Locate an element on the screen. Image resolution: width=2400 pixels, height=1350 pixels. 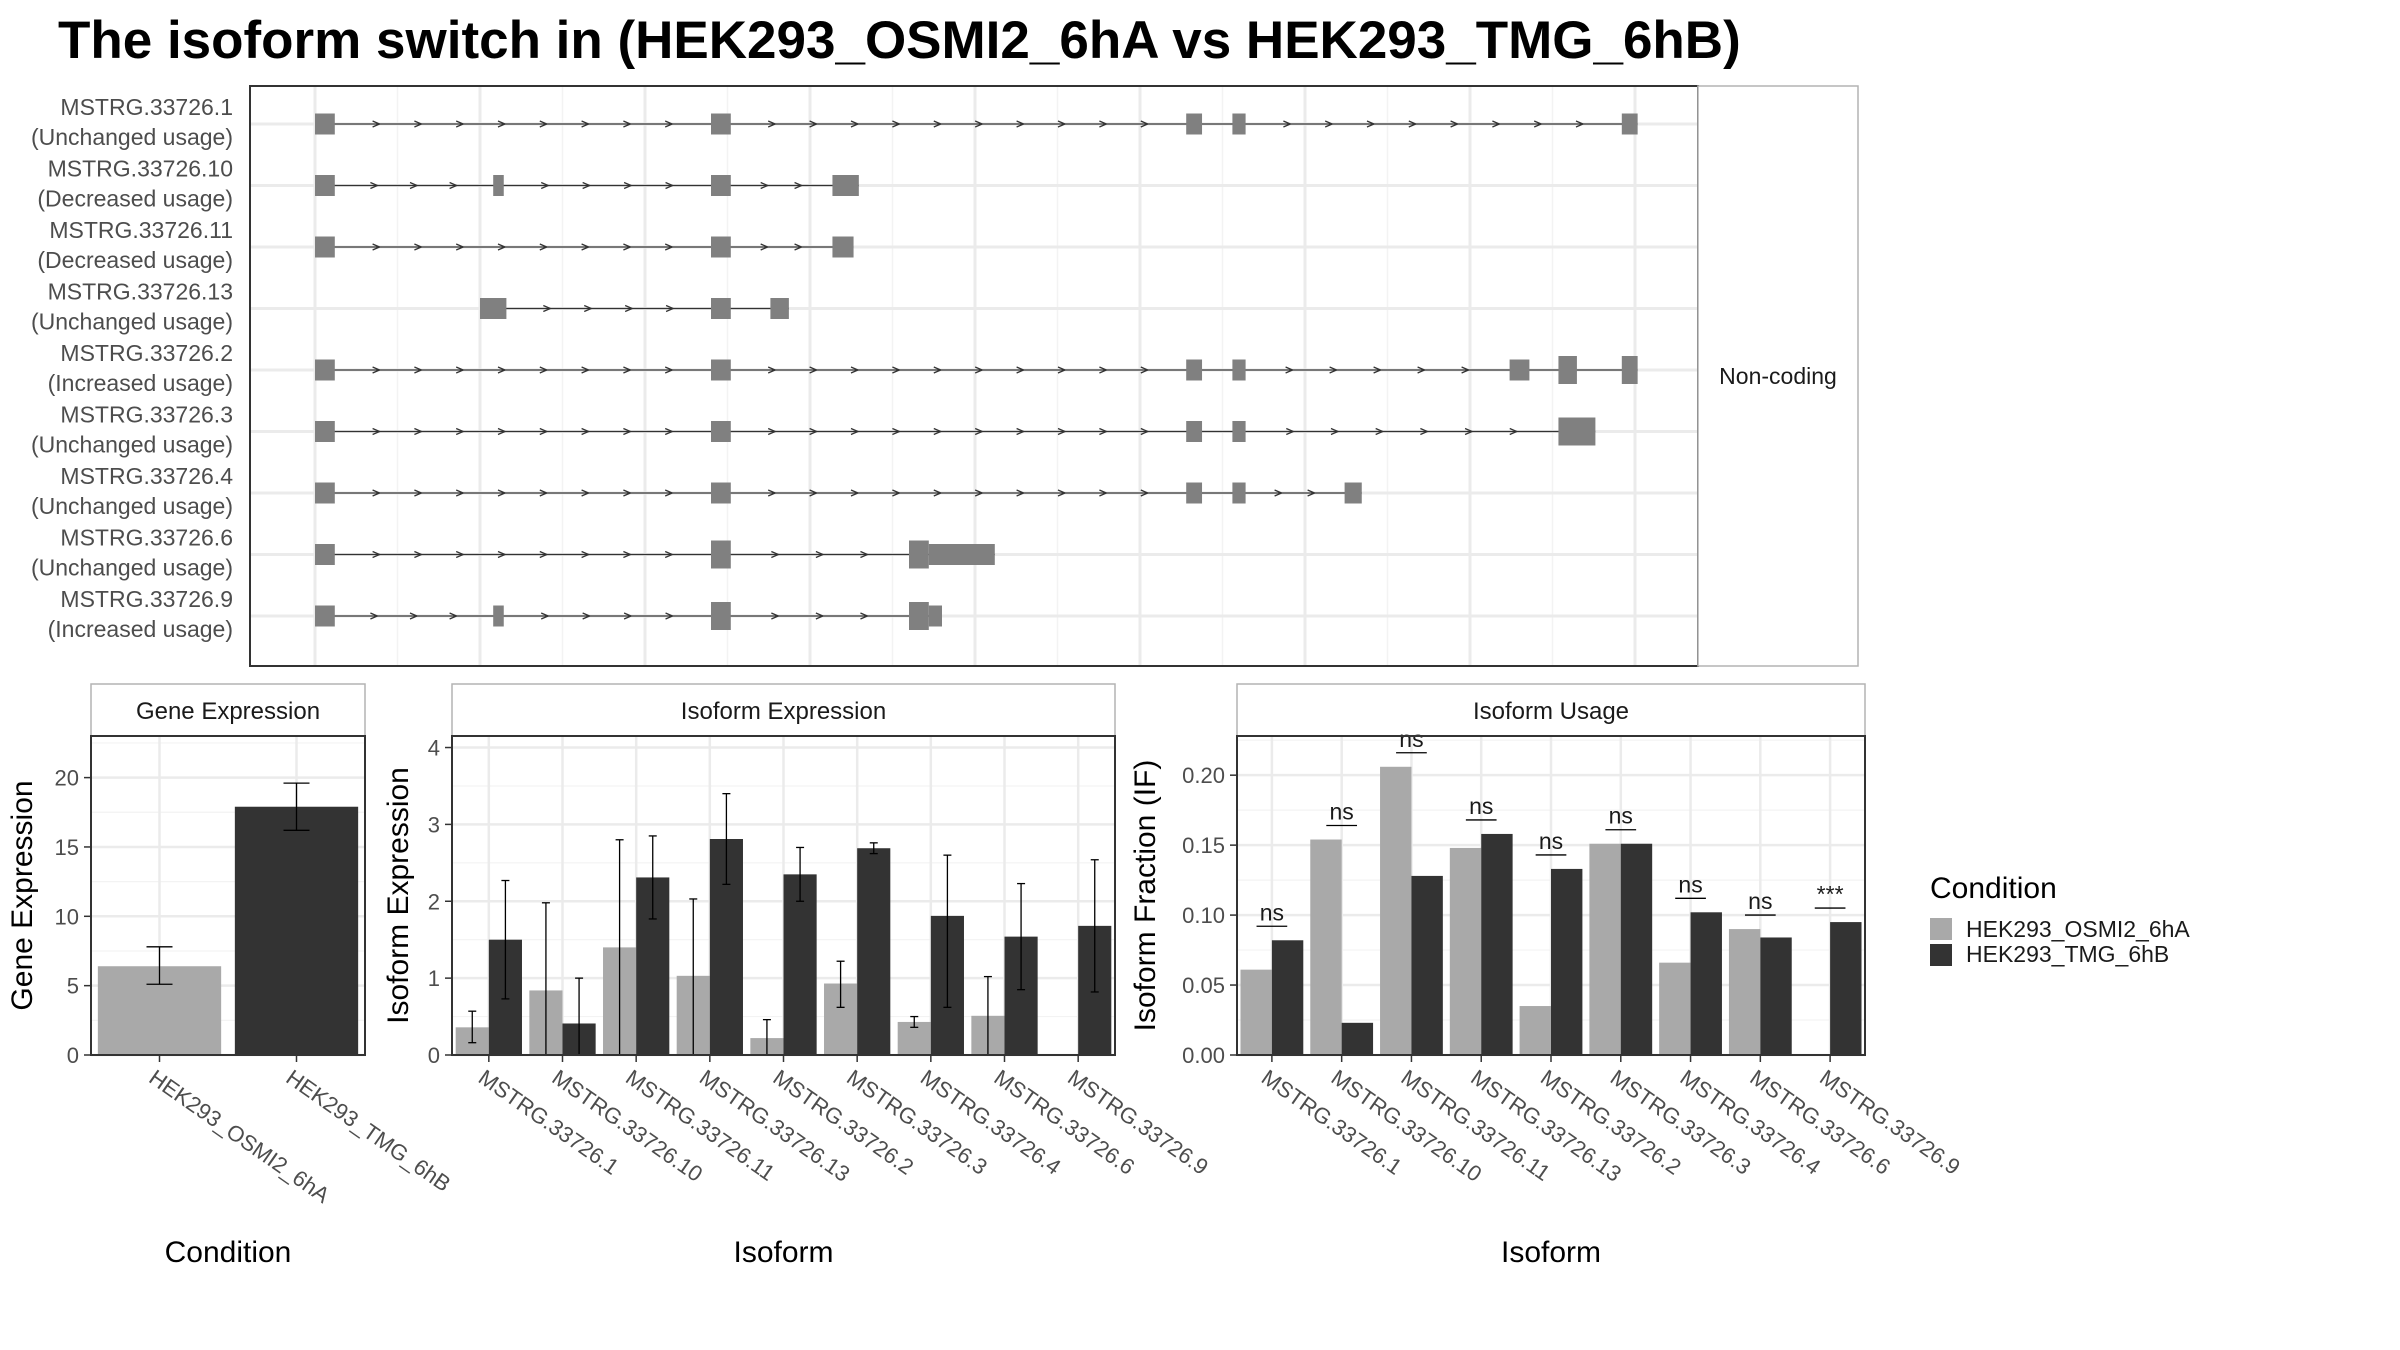
transcript-row: MSTRG.33726.4 (Unchanged usage) is located at coordinates (696, 491).